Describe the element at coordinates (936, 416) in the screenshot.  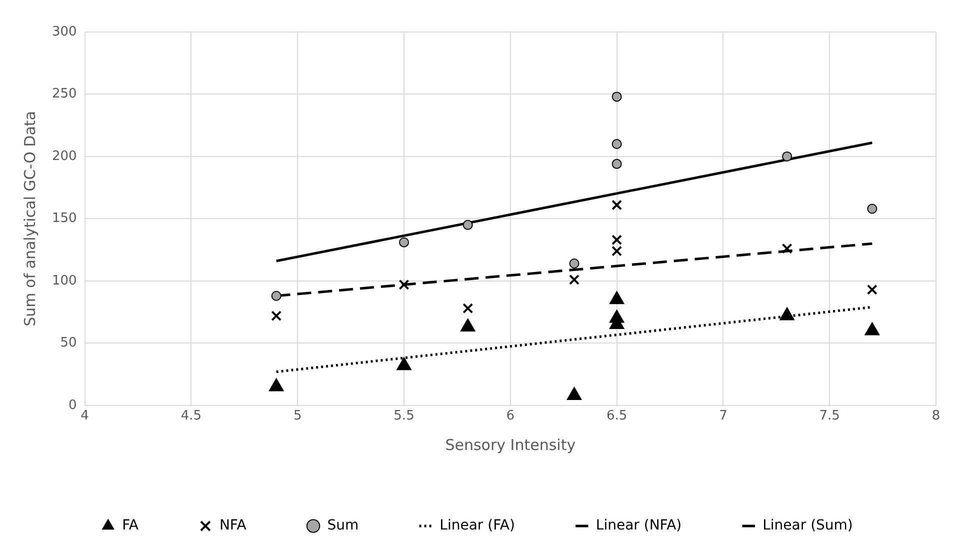
I see `x-tick-label: 8` at that location.